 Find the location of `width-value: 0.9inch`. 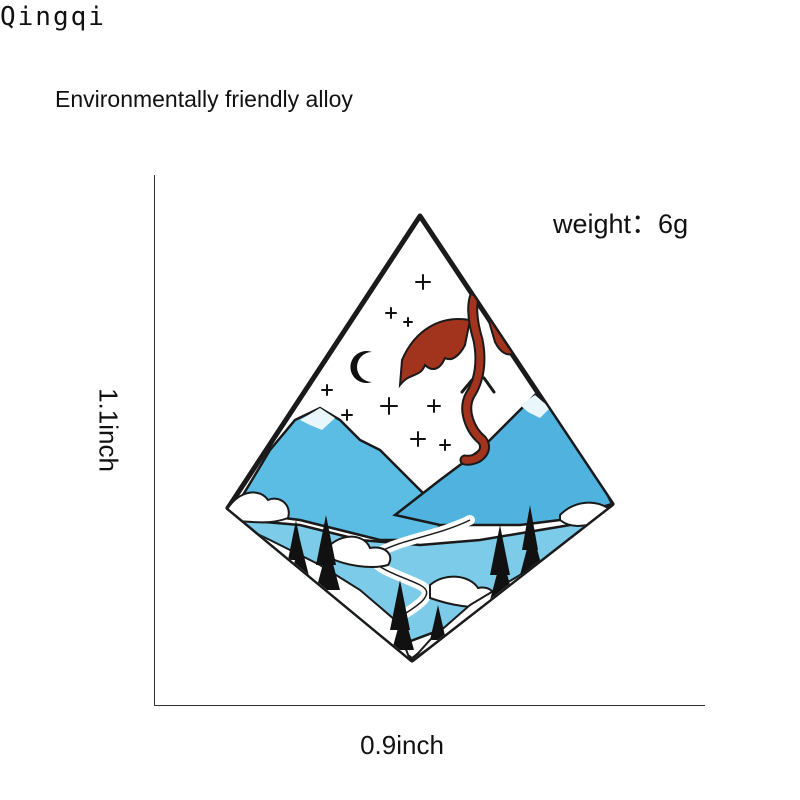

width-value: 0.9inch is located at coordinates (402, 745).